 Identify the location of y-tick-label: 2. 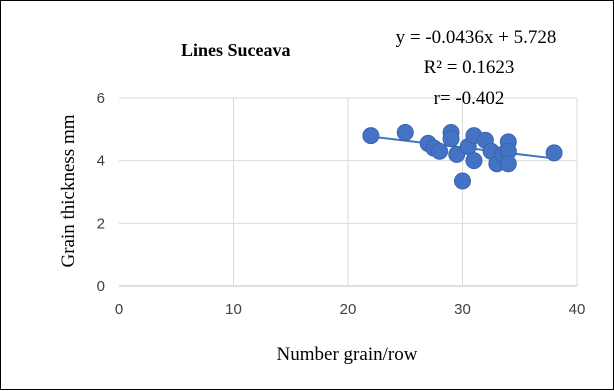
(101, 223).